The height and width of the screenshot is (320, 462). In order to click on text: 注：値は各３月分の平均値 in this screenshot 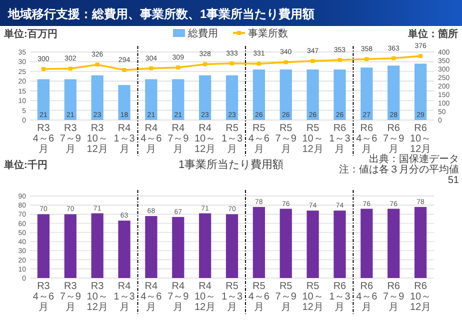, I will do `click(399, 170)`.